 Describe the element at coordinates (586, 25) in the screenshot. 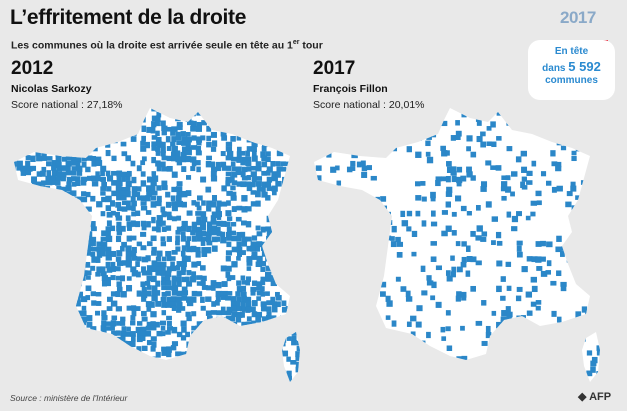

I see `election-2017-logo: 2017` at that location.